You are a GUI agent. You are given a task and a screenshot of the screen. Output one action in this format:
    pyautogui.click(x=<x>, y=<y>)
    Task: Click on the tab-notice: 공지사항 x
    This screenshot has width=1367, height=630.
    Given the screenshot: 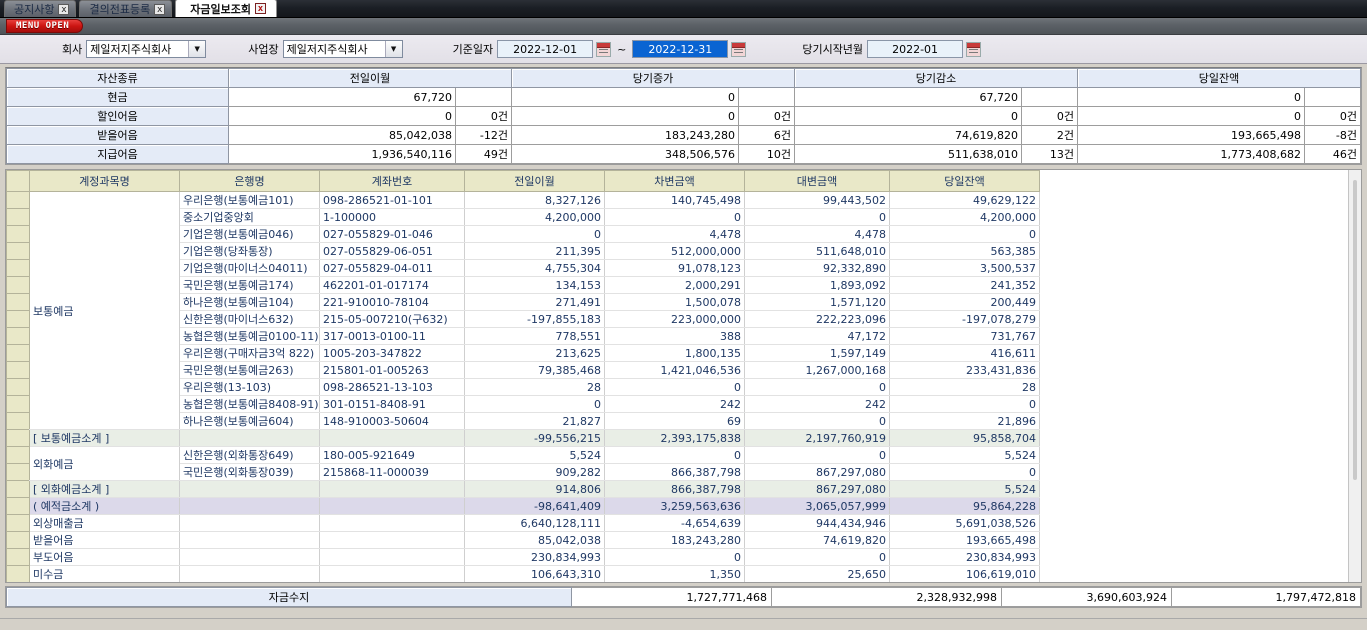 What is the action you would take?
    pyautogui.click(x=40, y=8)
    